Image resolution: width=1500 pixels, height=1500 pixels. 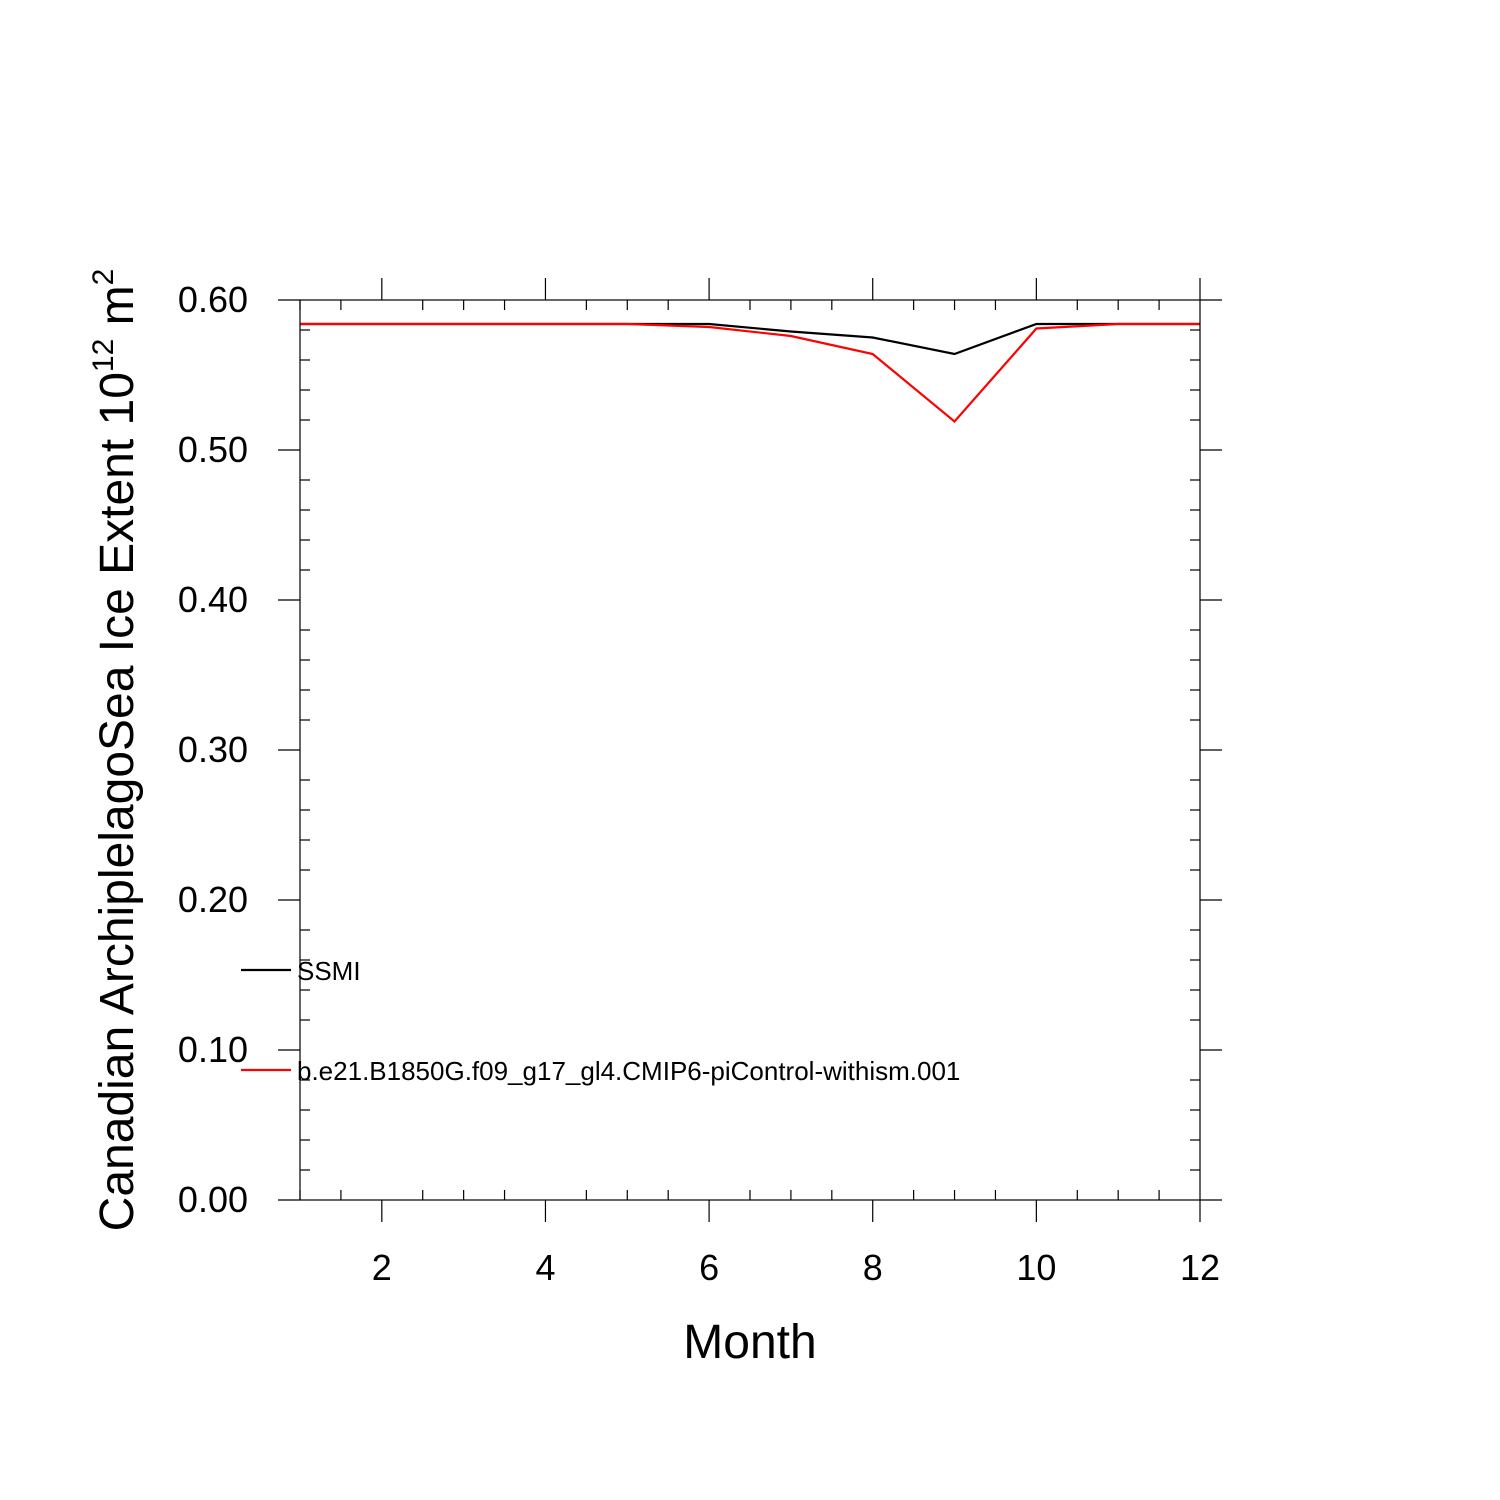 I want to click on y-axis-title-unit: m, so click(x=117, y=311).